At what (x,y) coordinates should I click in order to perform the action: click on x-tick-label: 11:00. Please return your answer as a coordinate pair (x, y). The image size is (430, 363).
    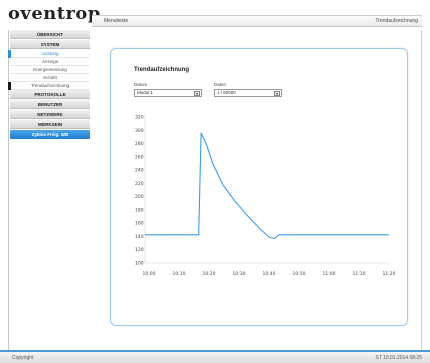
    Looking at the image, I should click on (329, 274).